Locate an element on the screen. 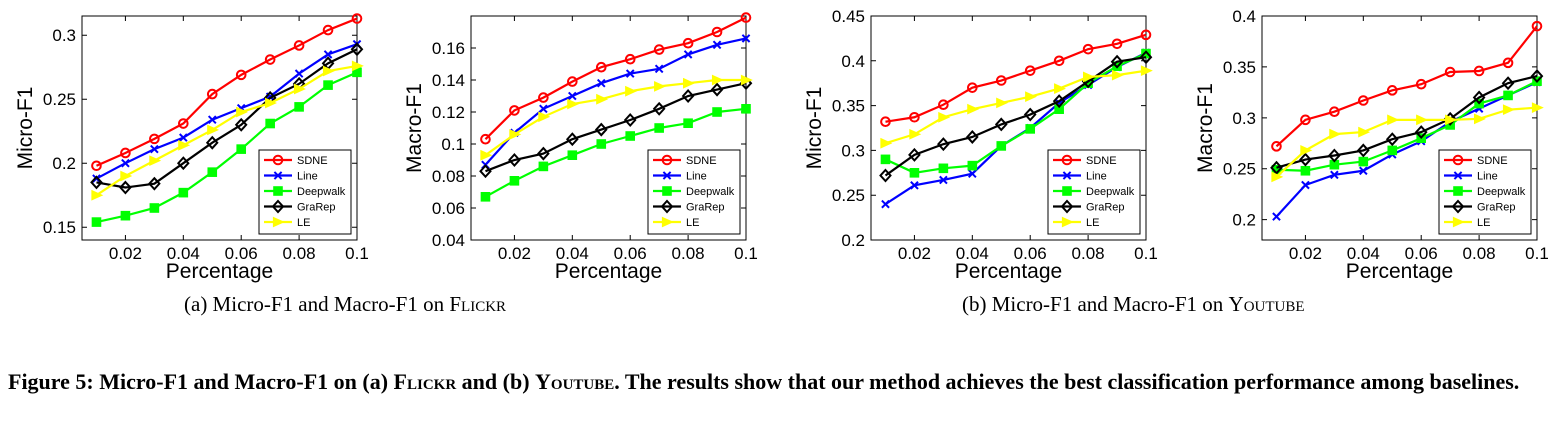  x-tick-label: 0.06 is located at coordinates (1030, 253).